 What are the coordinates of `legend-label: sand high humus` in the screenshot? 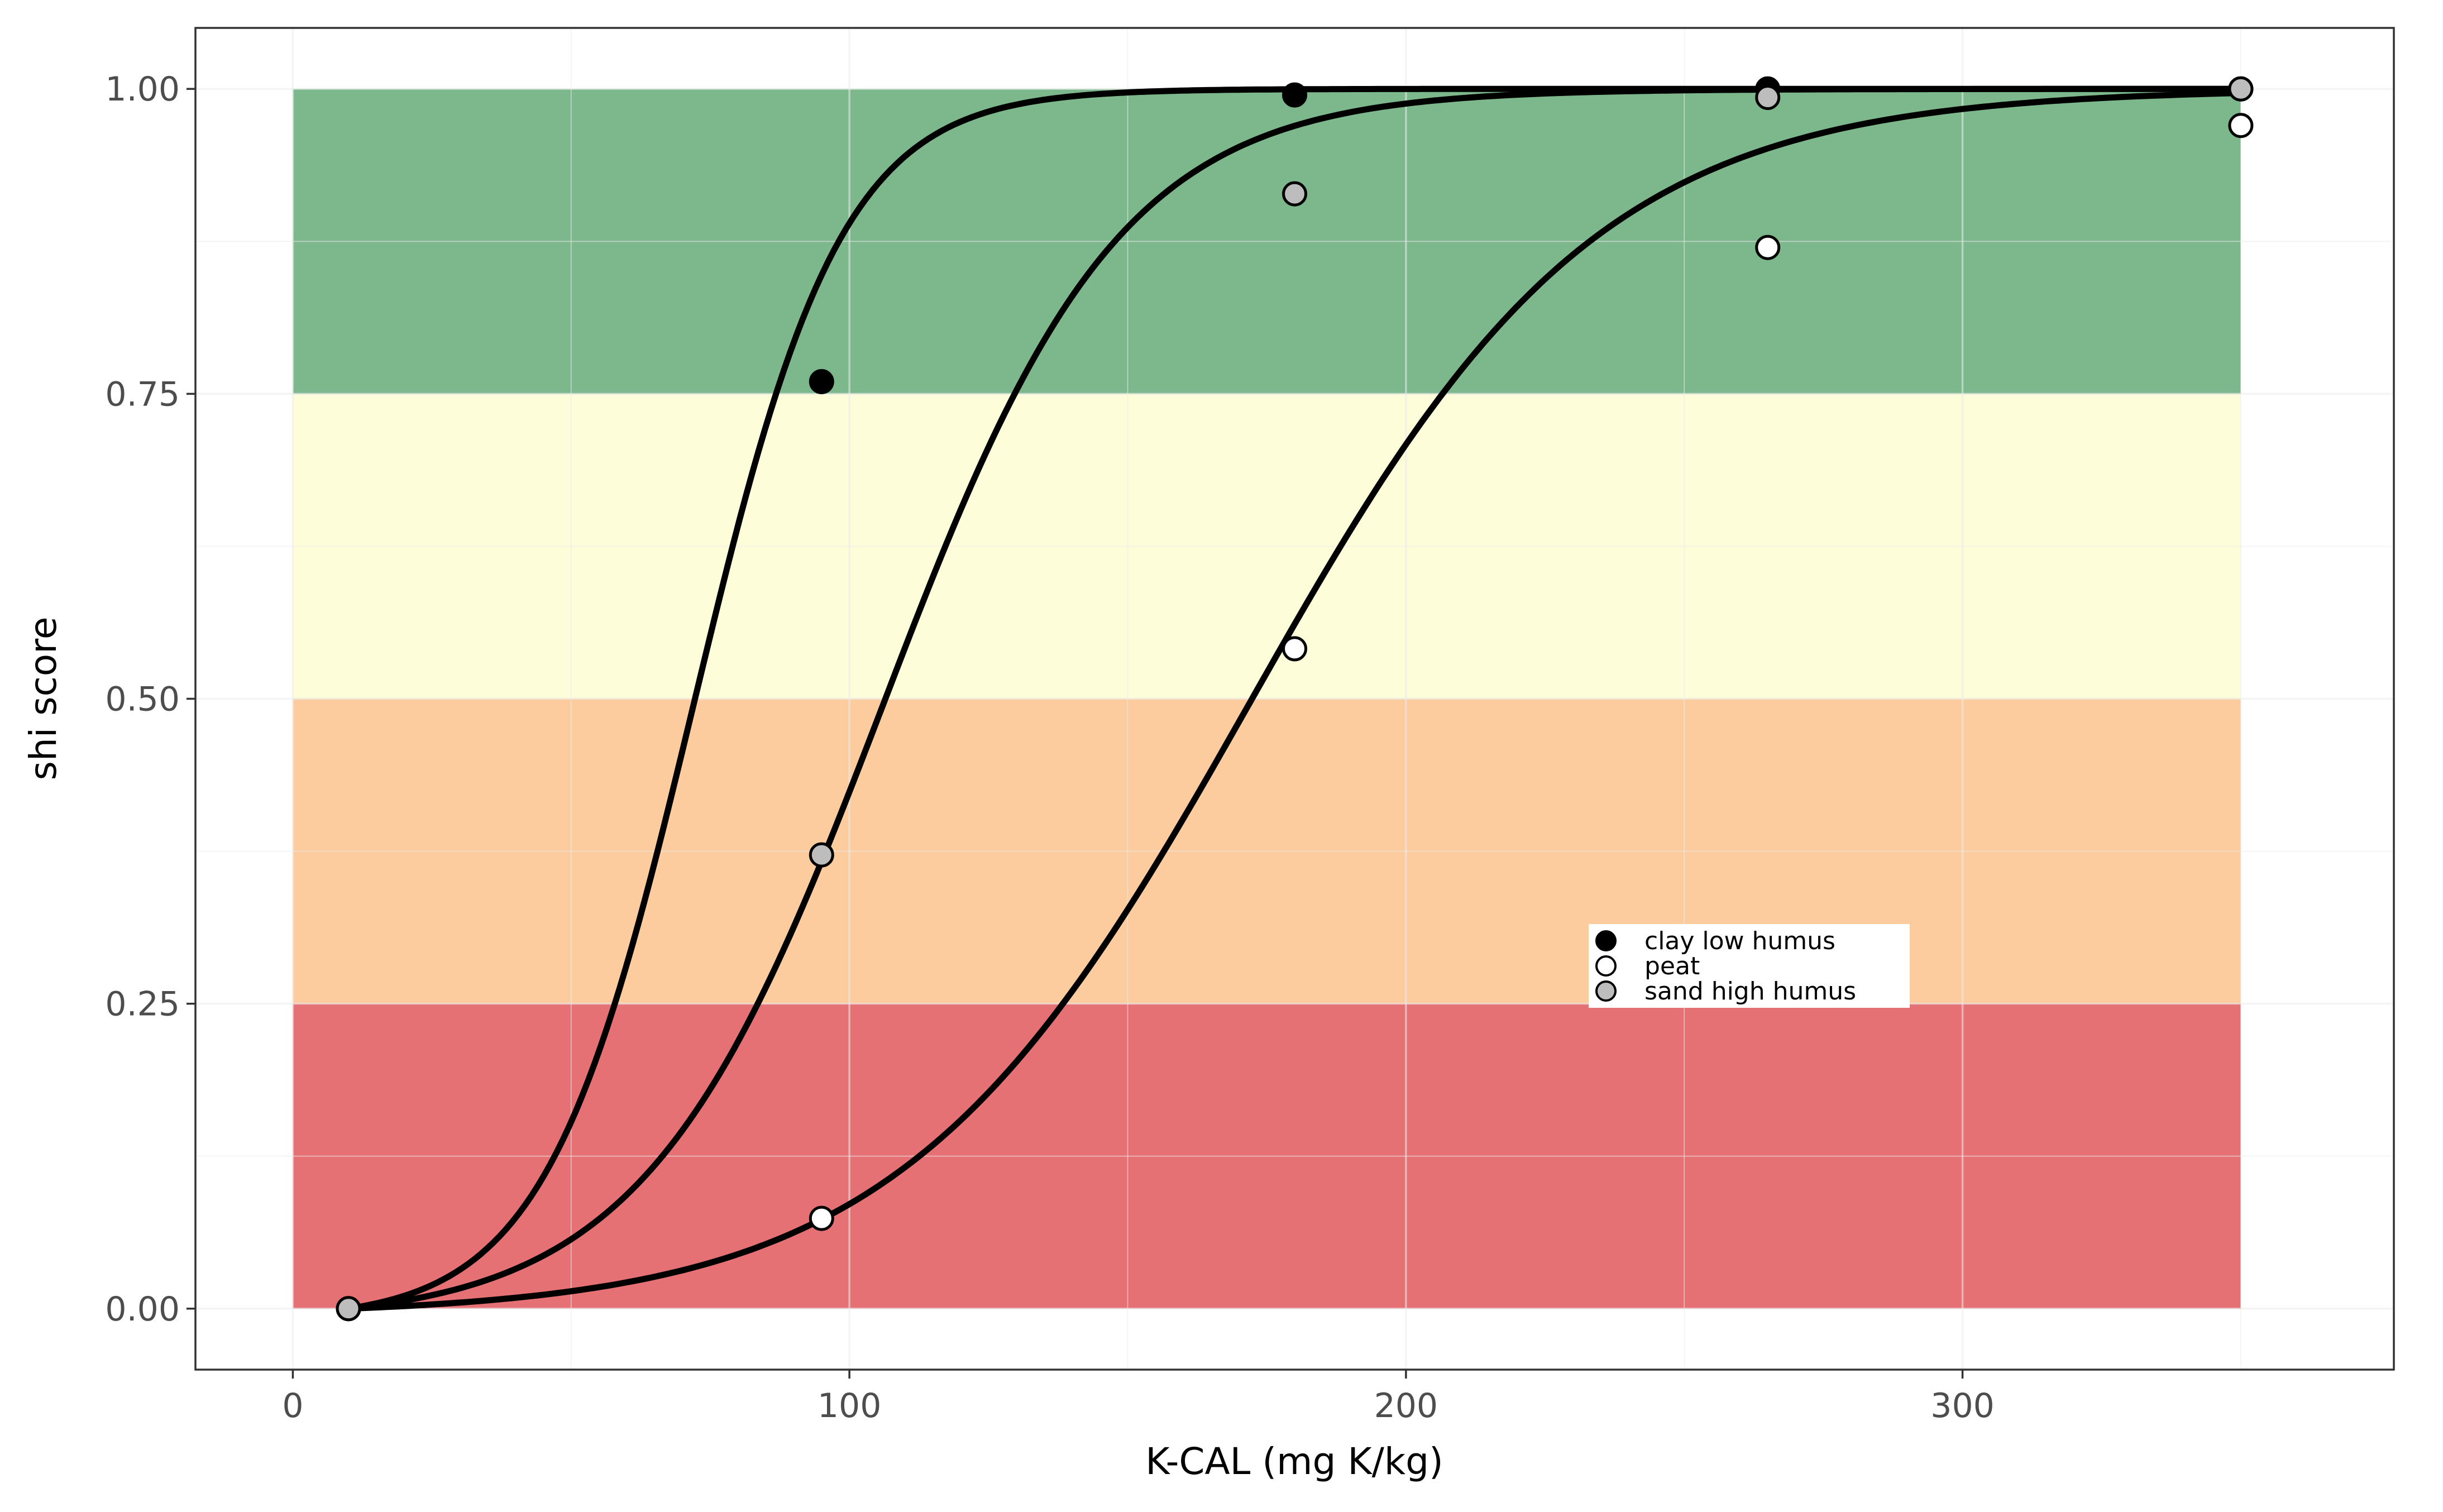 It's located at (1750, 991).